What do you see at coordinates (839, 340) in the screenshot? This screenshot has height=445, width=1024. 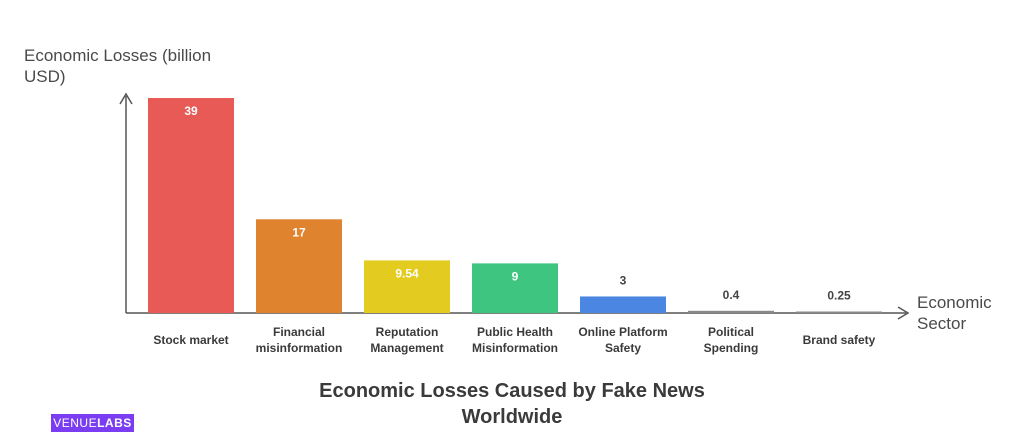 I see `category-label-6: Brand safety` at bounding box center [839, 340].